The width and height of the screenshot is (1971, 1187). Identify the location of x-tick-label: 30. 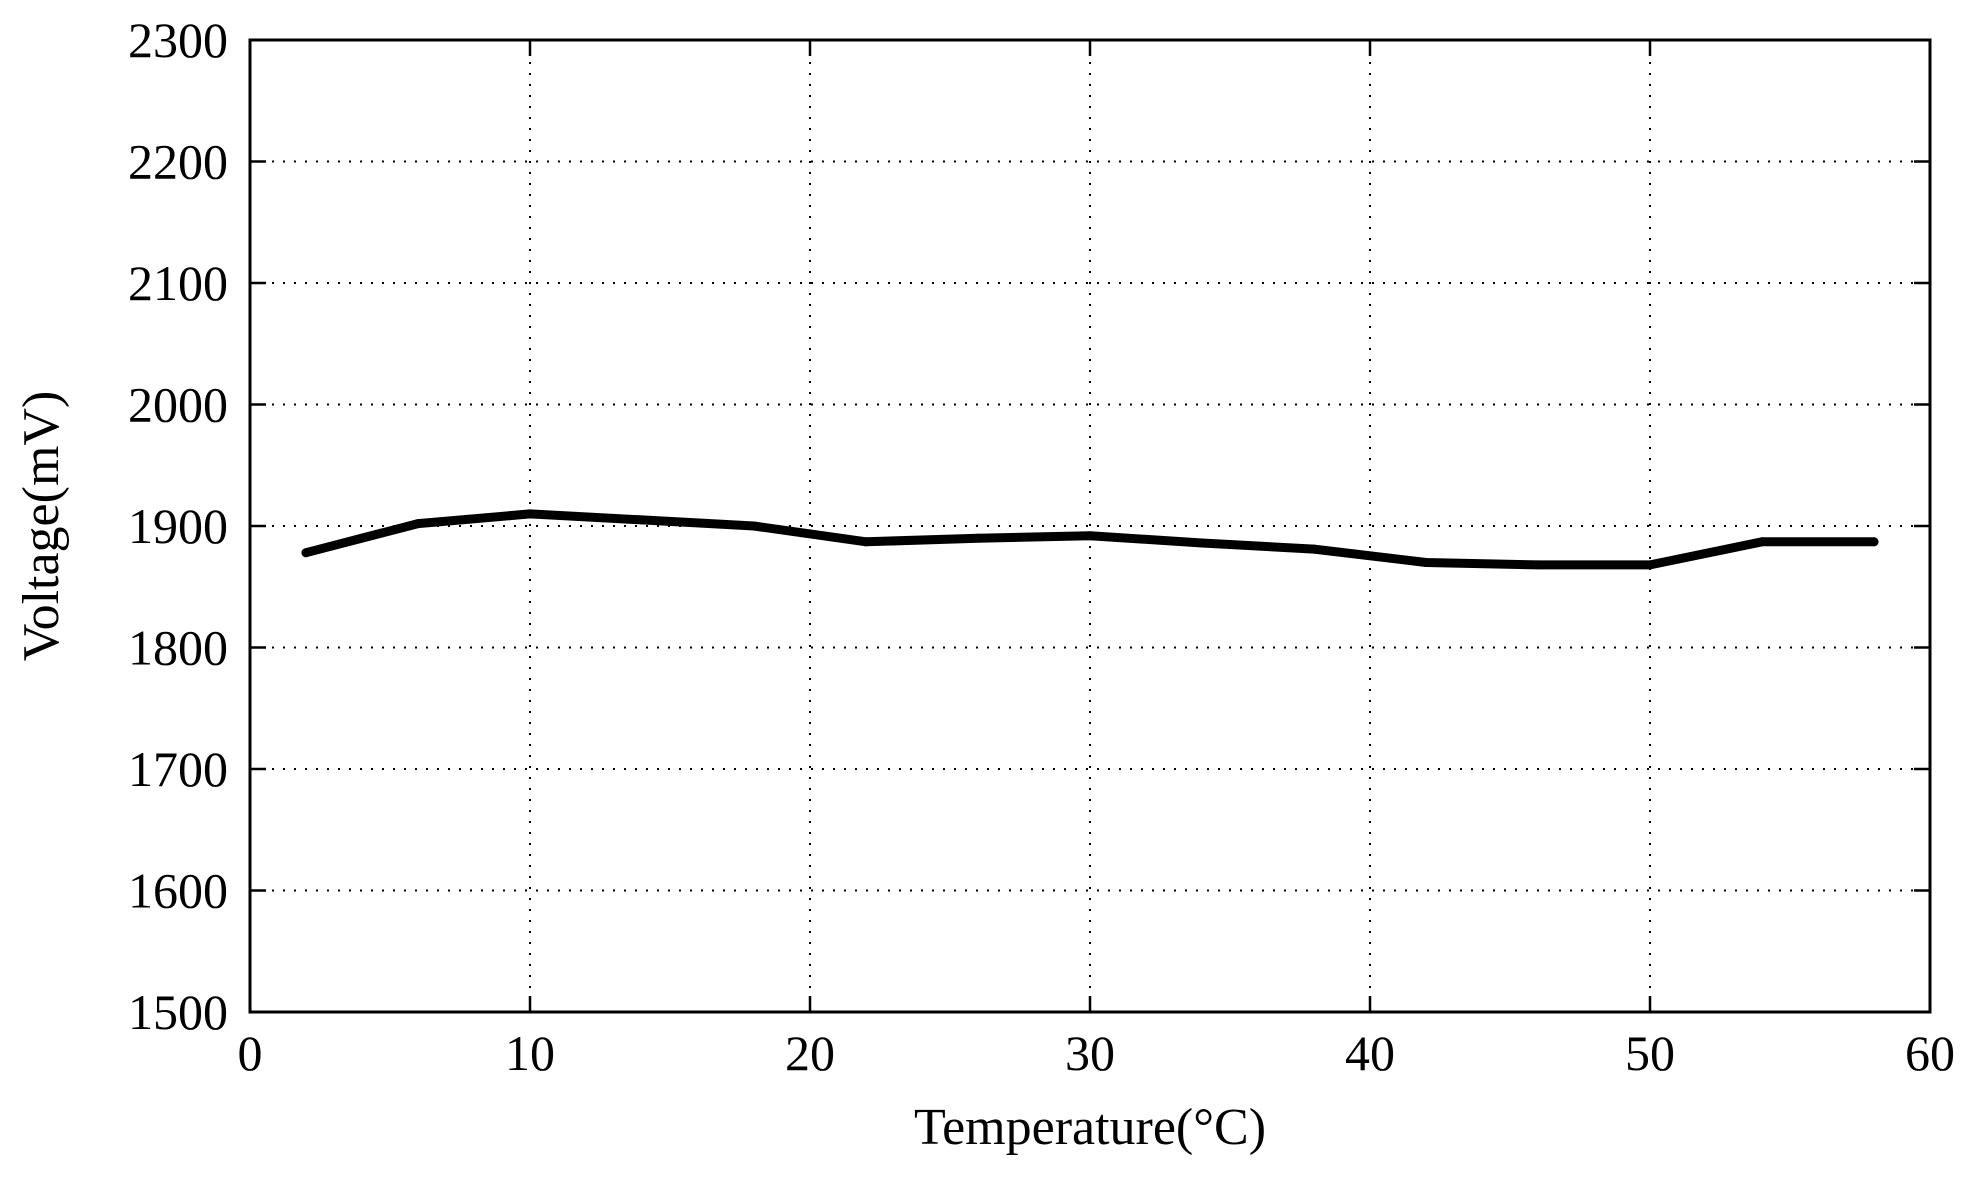
(1090, 1053).